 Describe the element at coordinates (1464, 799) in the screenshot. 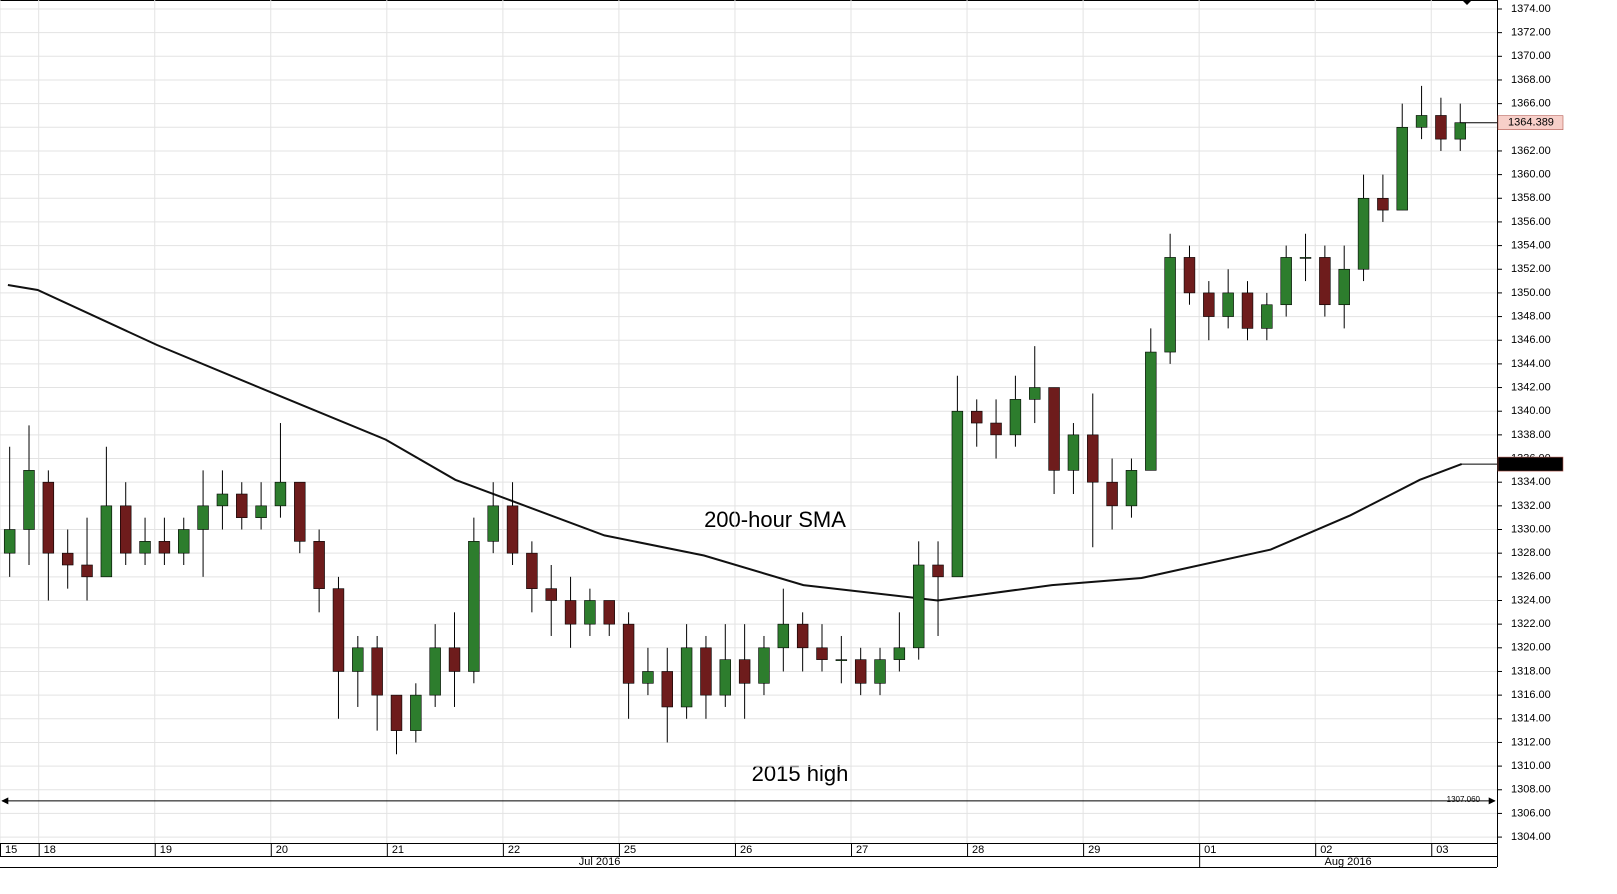

I see `level-label: 1307.060` at that location.